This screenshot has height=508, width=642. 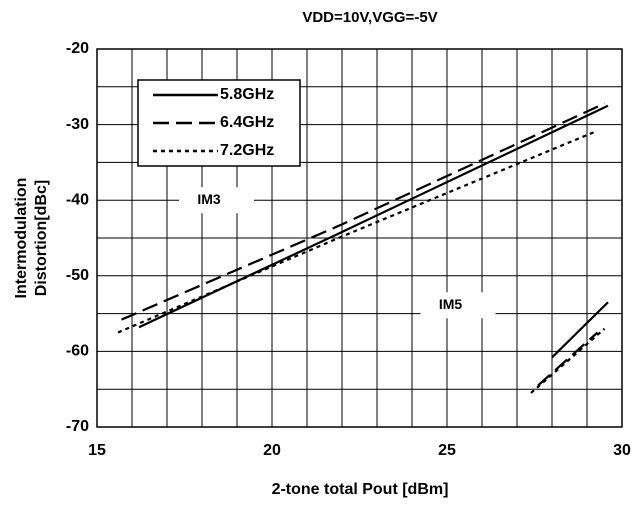 What do you see at coordinates (247, 150) in the screenshot?
I see `legend-label: 7.2GHz` at bounding box center [247, 150].